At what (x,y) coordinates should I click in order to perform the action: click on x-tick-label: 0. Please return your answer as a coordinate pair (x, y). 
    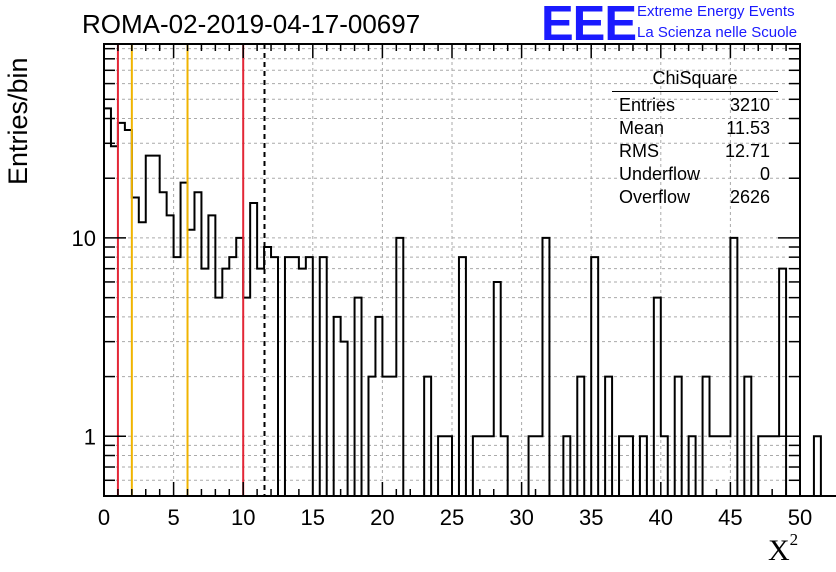
    Looking at the image, I should click on (104, 517).